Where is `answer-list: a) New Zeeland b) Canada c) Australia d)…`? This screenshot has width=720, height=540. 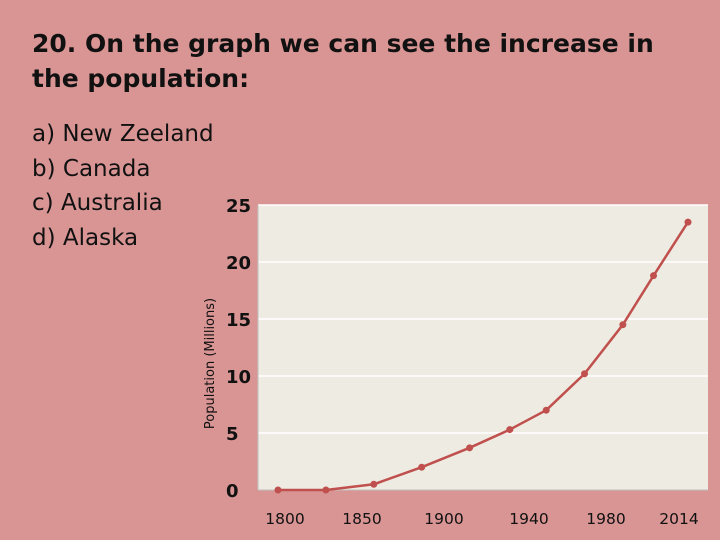
answer-list: a) New Zeeland b) Canada c) Australia d)… is located at coordinates (123, 186).